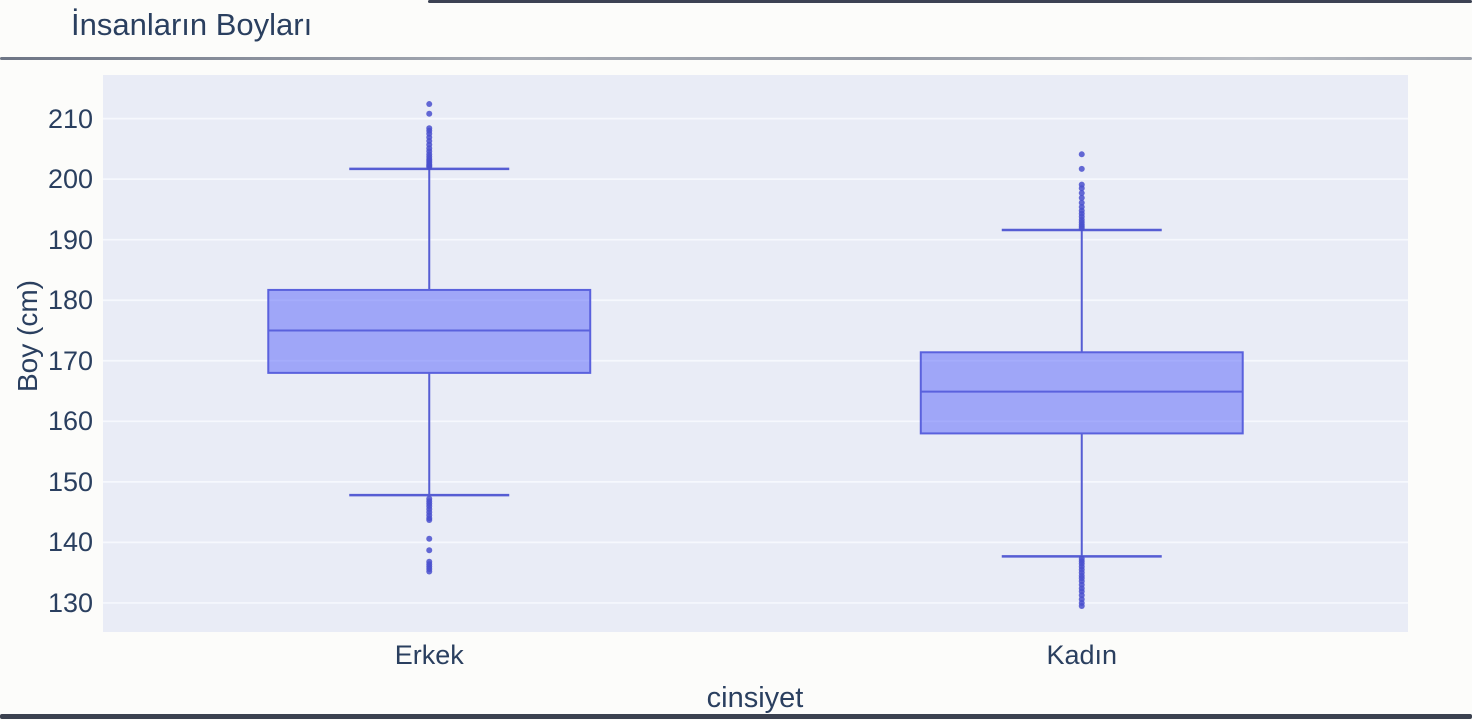  Describe the element at coordinates (736, 716) in the screenshot. I see `screen-edge-artifact-bottom` at that location.